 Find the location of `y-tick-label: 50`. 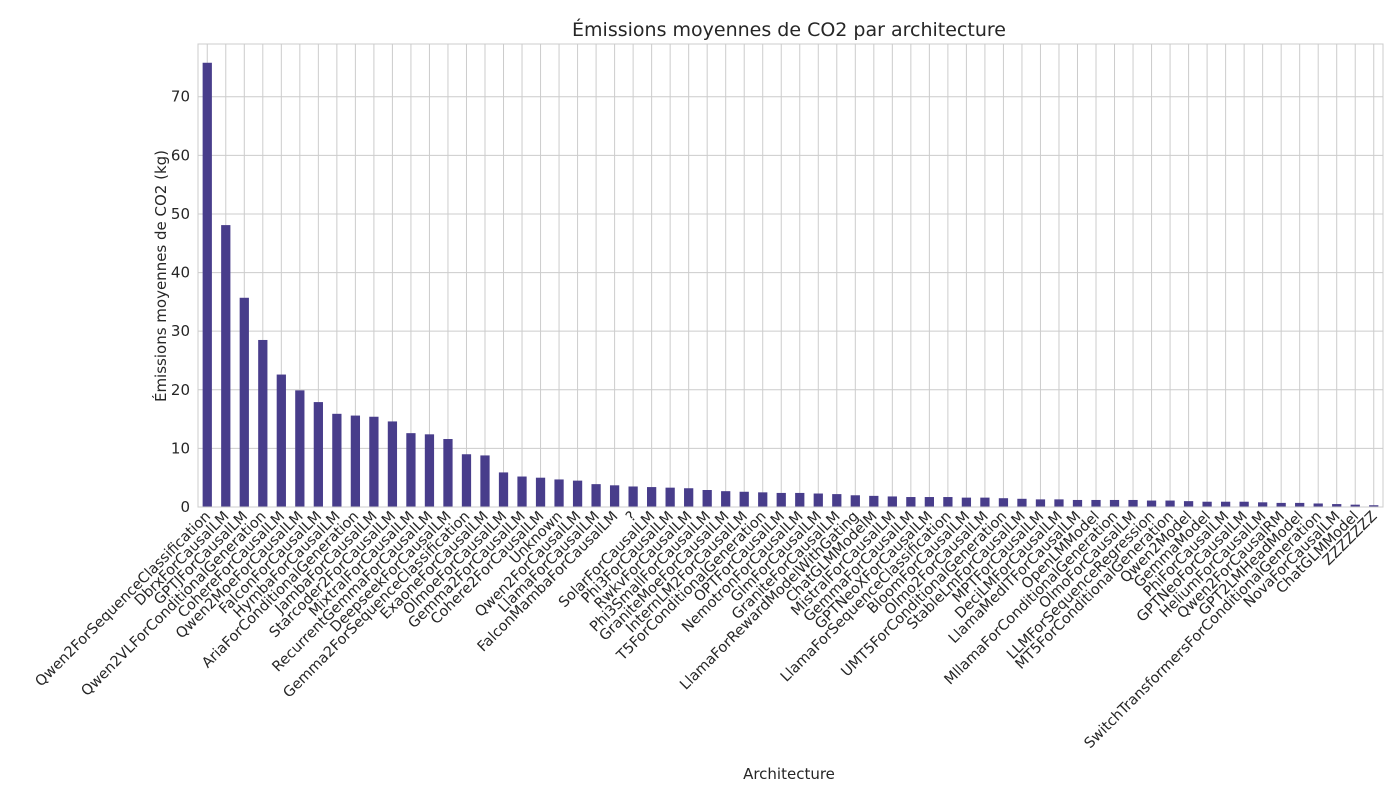

y-tick-label: 50 is located at coordinates (180, 214).